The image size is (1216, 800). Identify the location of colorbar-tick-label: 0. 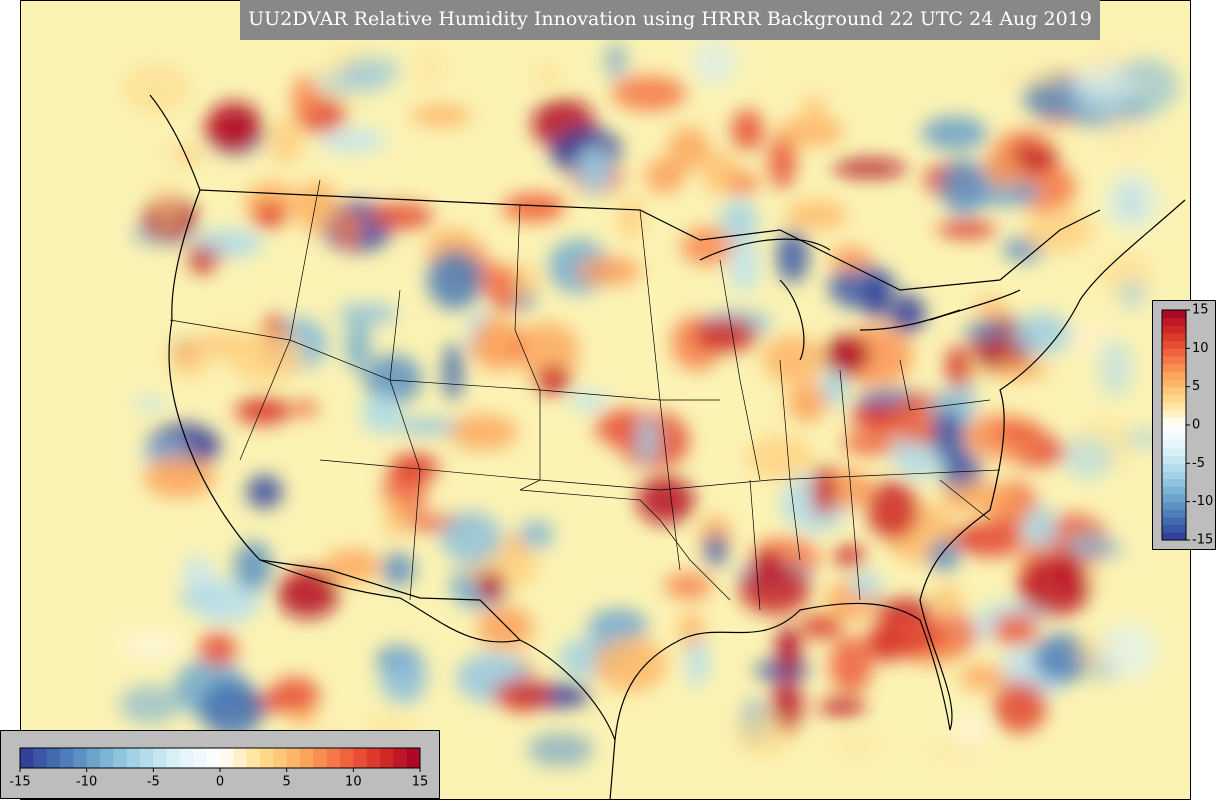
(220, 782).